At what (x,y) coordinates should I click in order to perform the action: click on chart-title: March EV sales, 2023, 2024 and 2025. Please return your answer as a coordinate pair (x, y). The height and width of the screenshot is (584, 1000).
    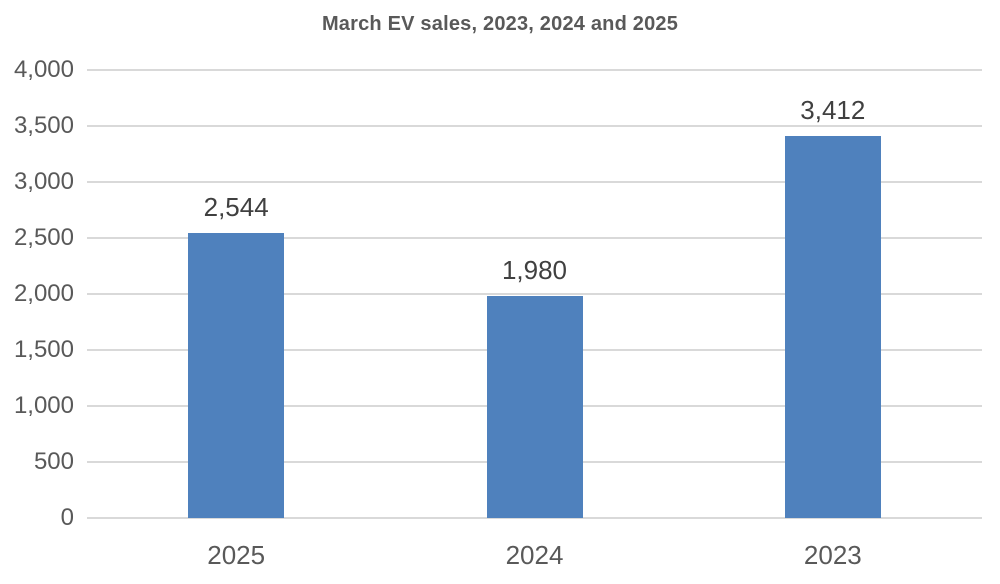
    Looking at the image, I should click on (500, 24).